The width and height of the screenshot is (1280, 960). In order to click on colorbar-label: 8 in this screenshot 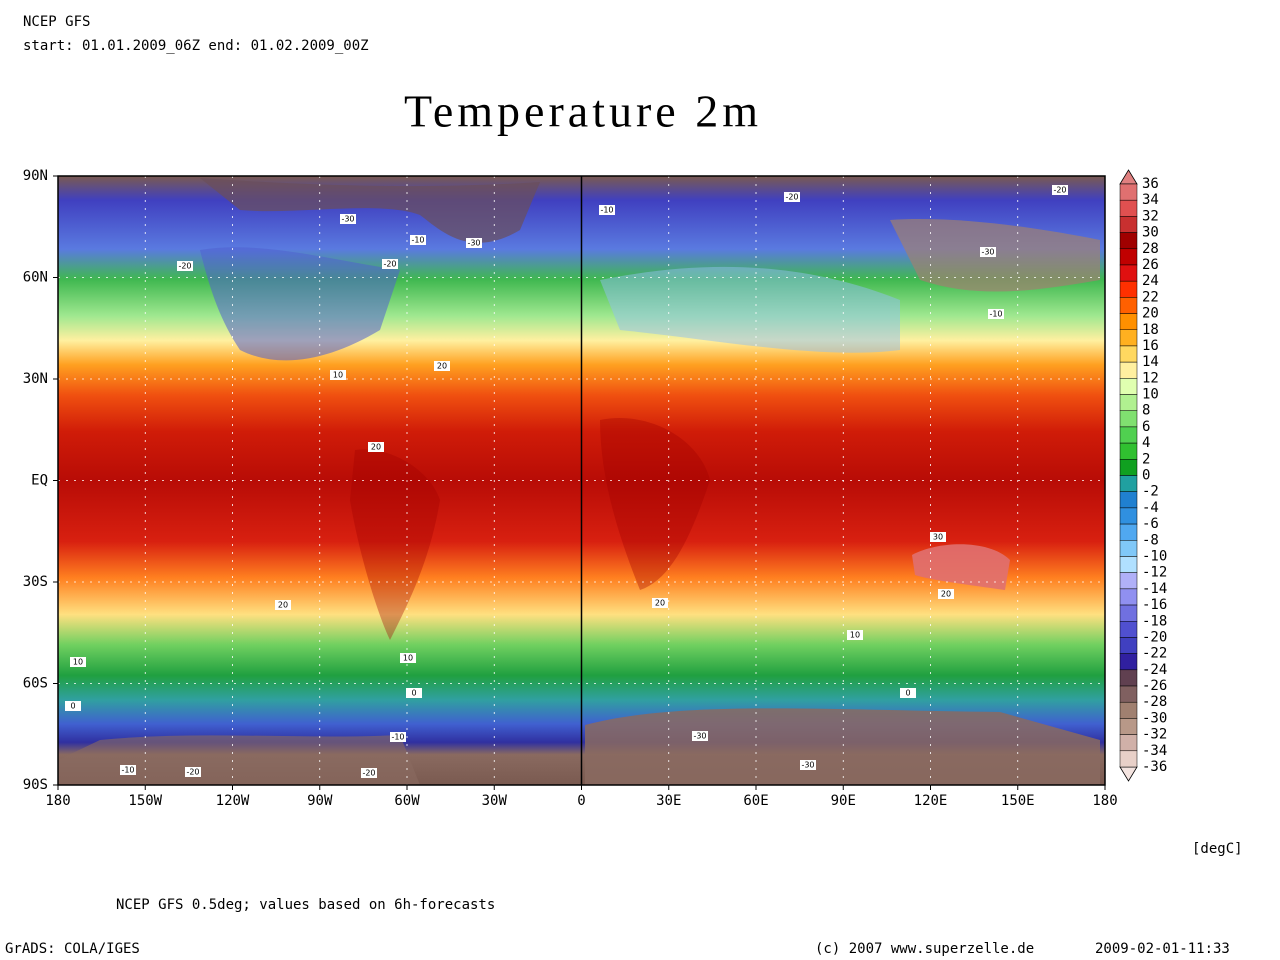, I will do `click(1146, 411)`.